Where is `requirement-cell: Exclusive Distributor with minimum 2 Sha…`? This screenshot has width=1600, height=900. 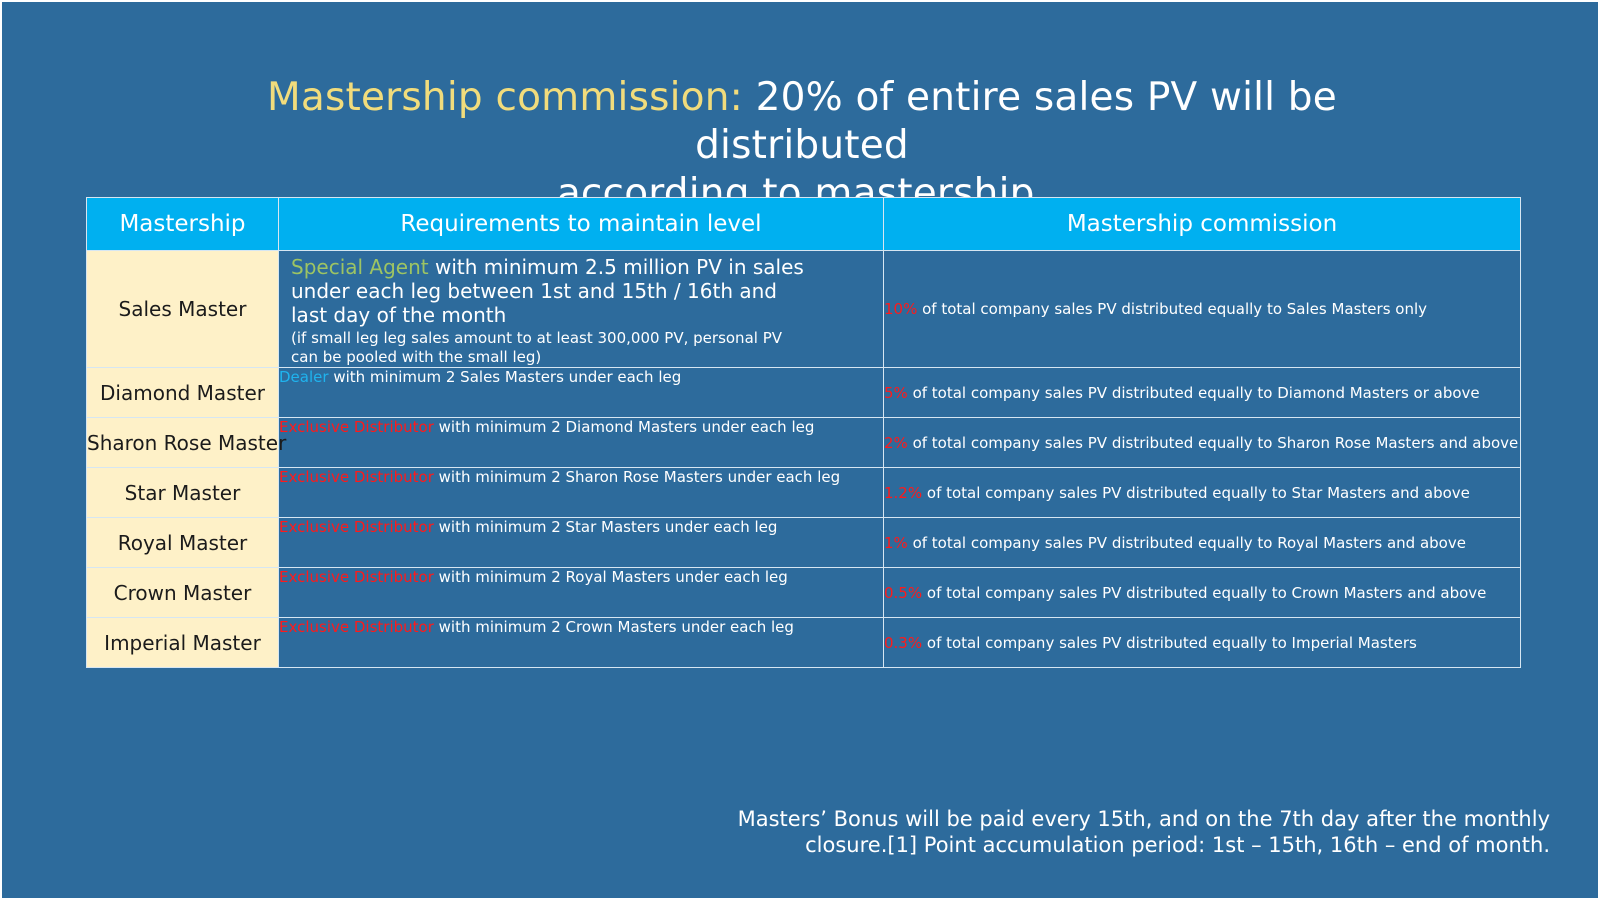 requirement-cell: Exclusive Distributor with minimum 2 Sha… is located at coordinates (581, 492).